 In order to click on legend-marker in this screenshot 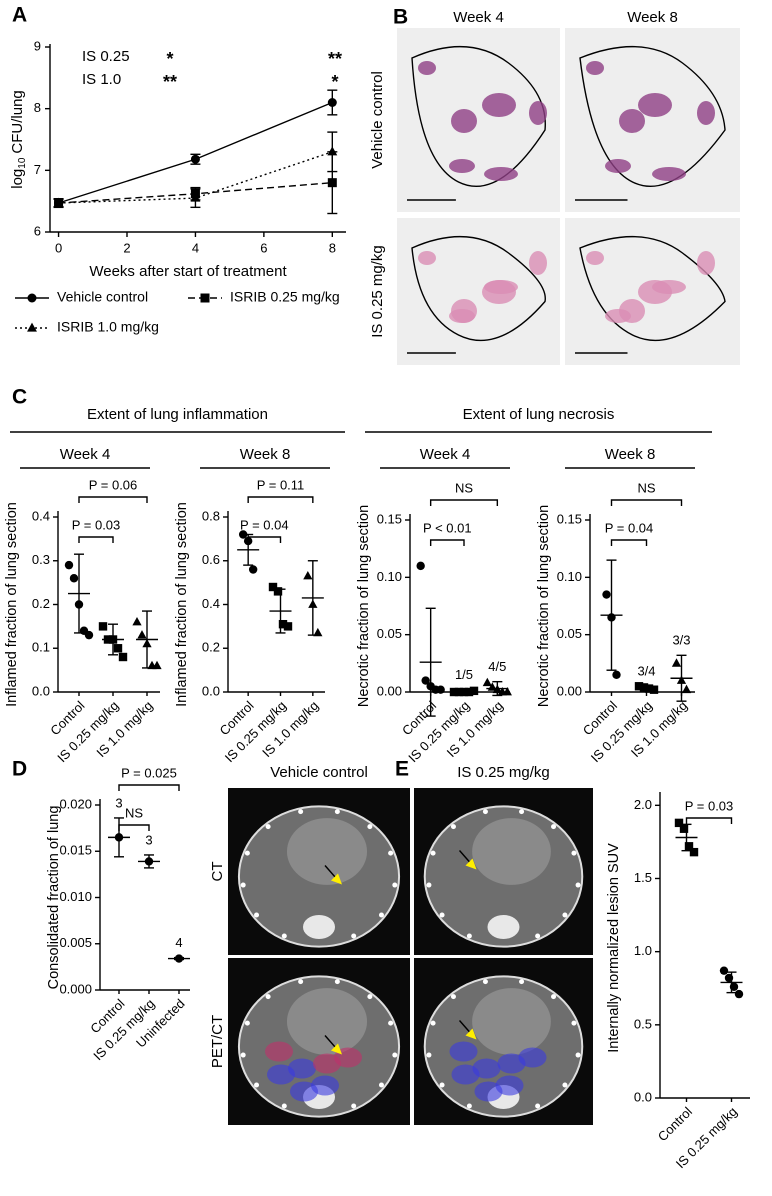, I will do `click(32, 298)`.